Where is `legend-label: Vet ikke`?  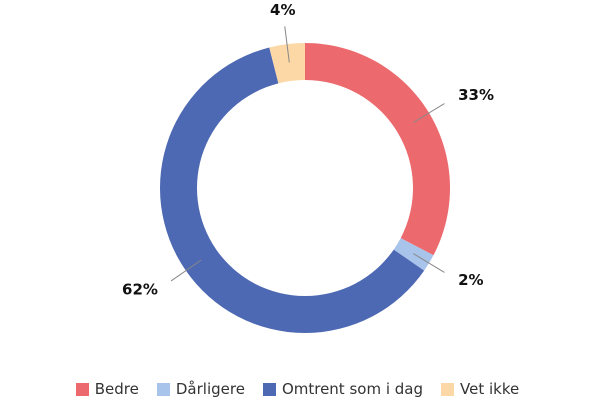
legend-label: Vet ikke is located at coordinates (490, 389).